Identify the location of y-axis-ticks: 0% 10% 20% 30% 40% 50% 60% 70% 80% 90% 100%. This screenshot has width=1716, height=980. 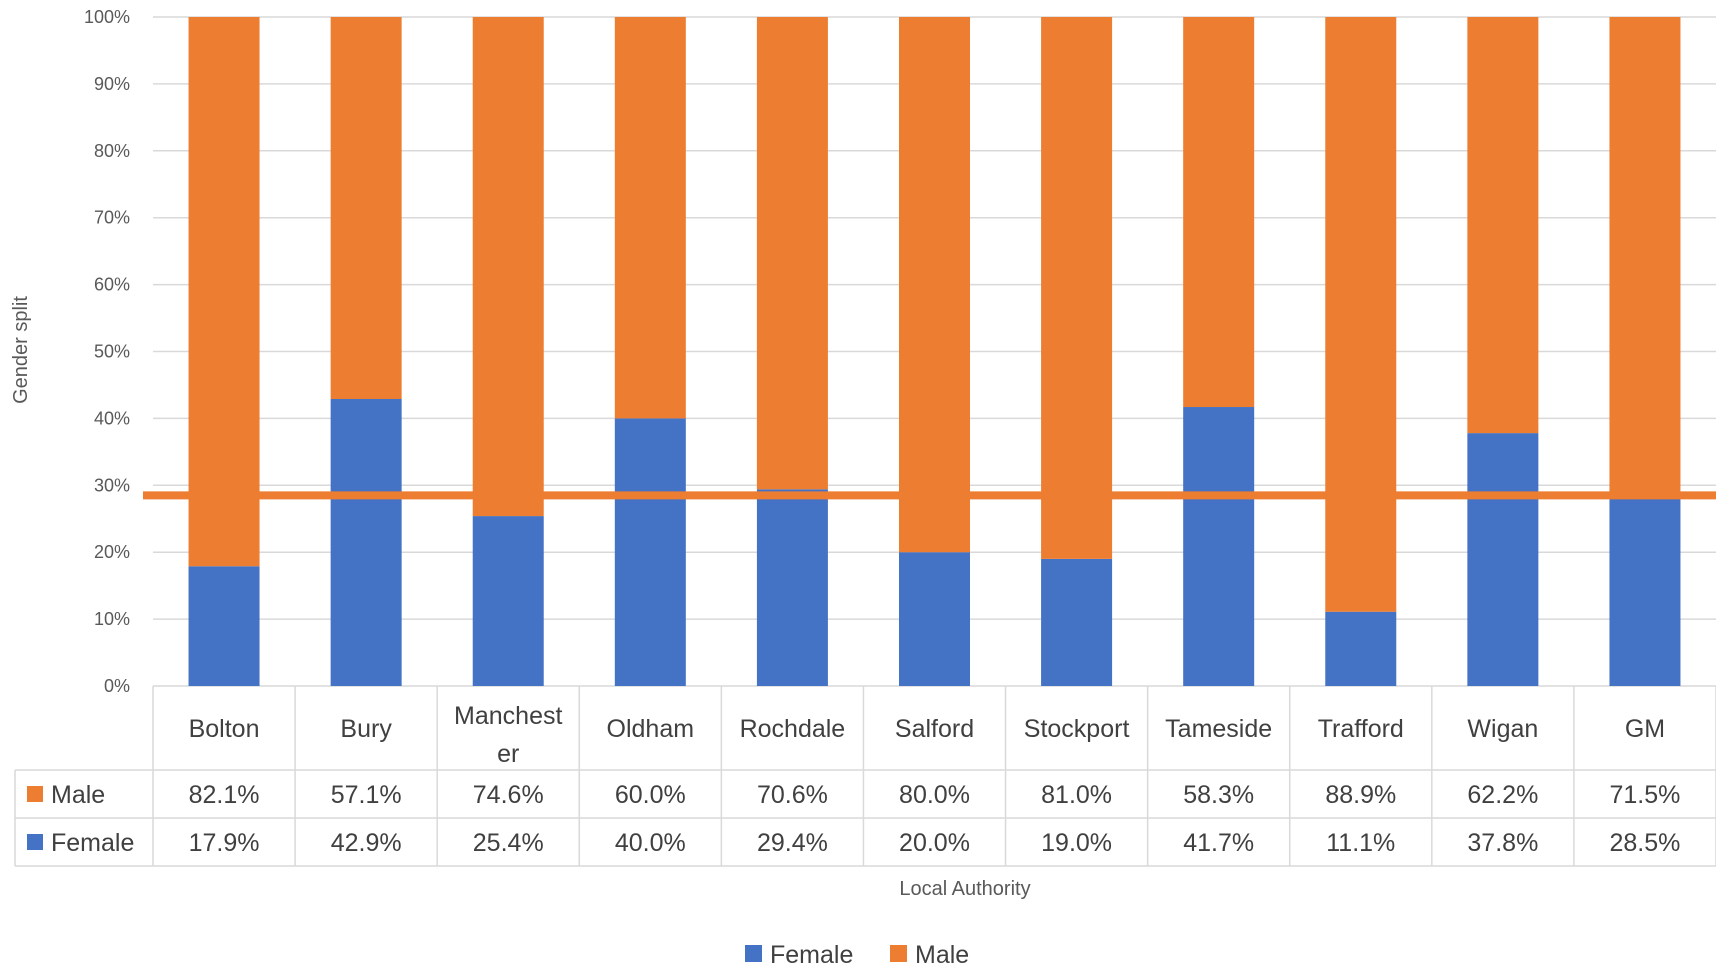
(107, 351).